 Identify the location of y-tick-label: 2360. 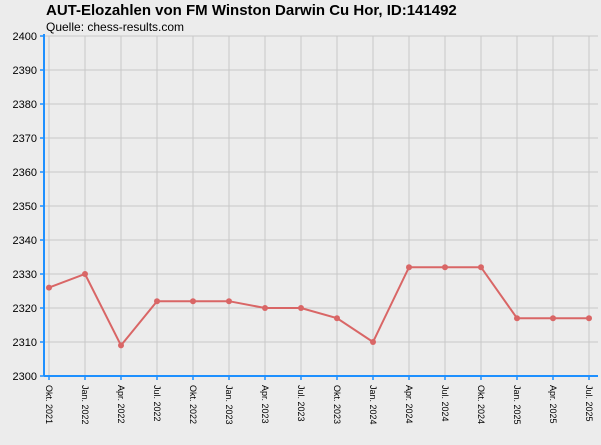
(25, 173).